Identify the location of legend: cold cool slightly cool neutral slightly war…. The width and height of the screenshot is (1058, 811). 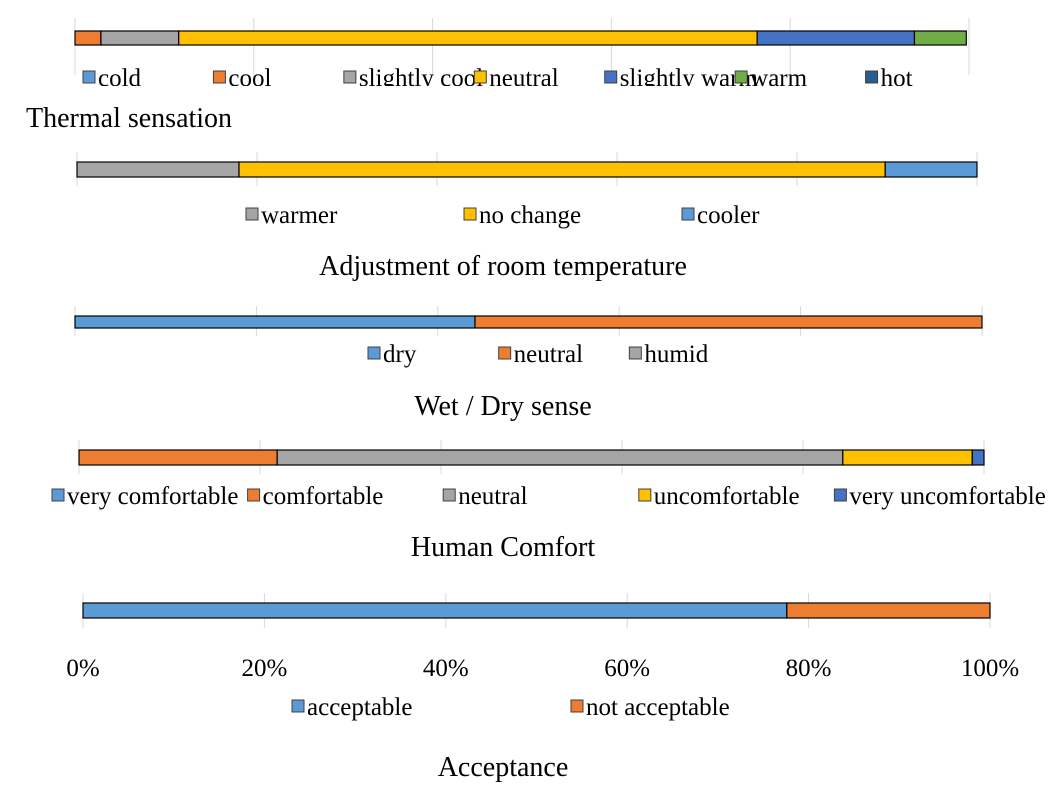
(497, 78).